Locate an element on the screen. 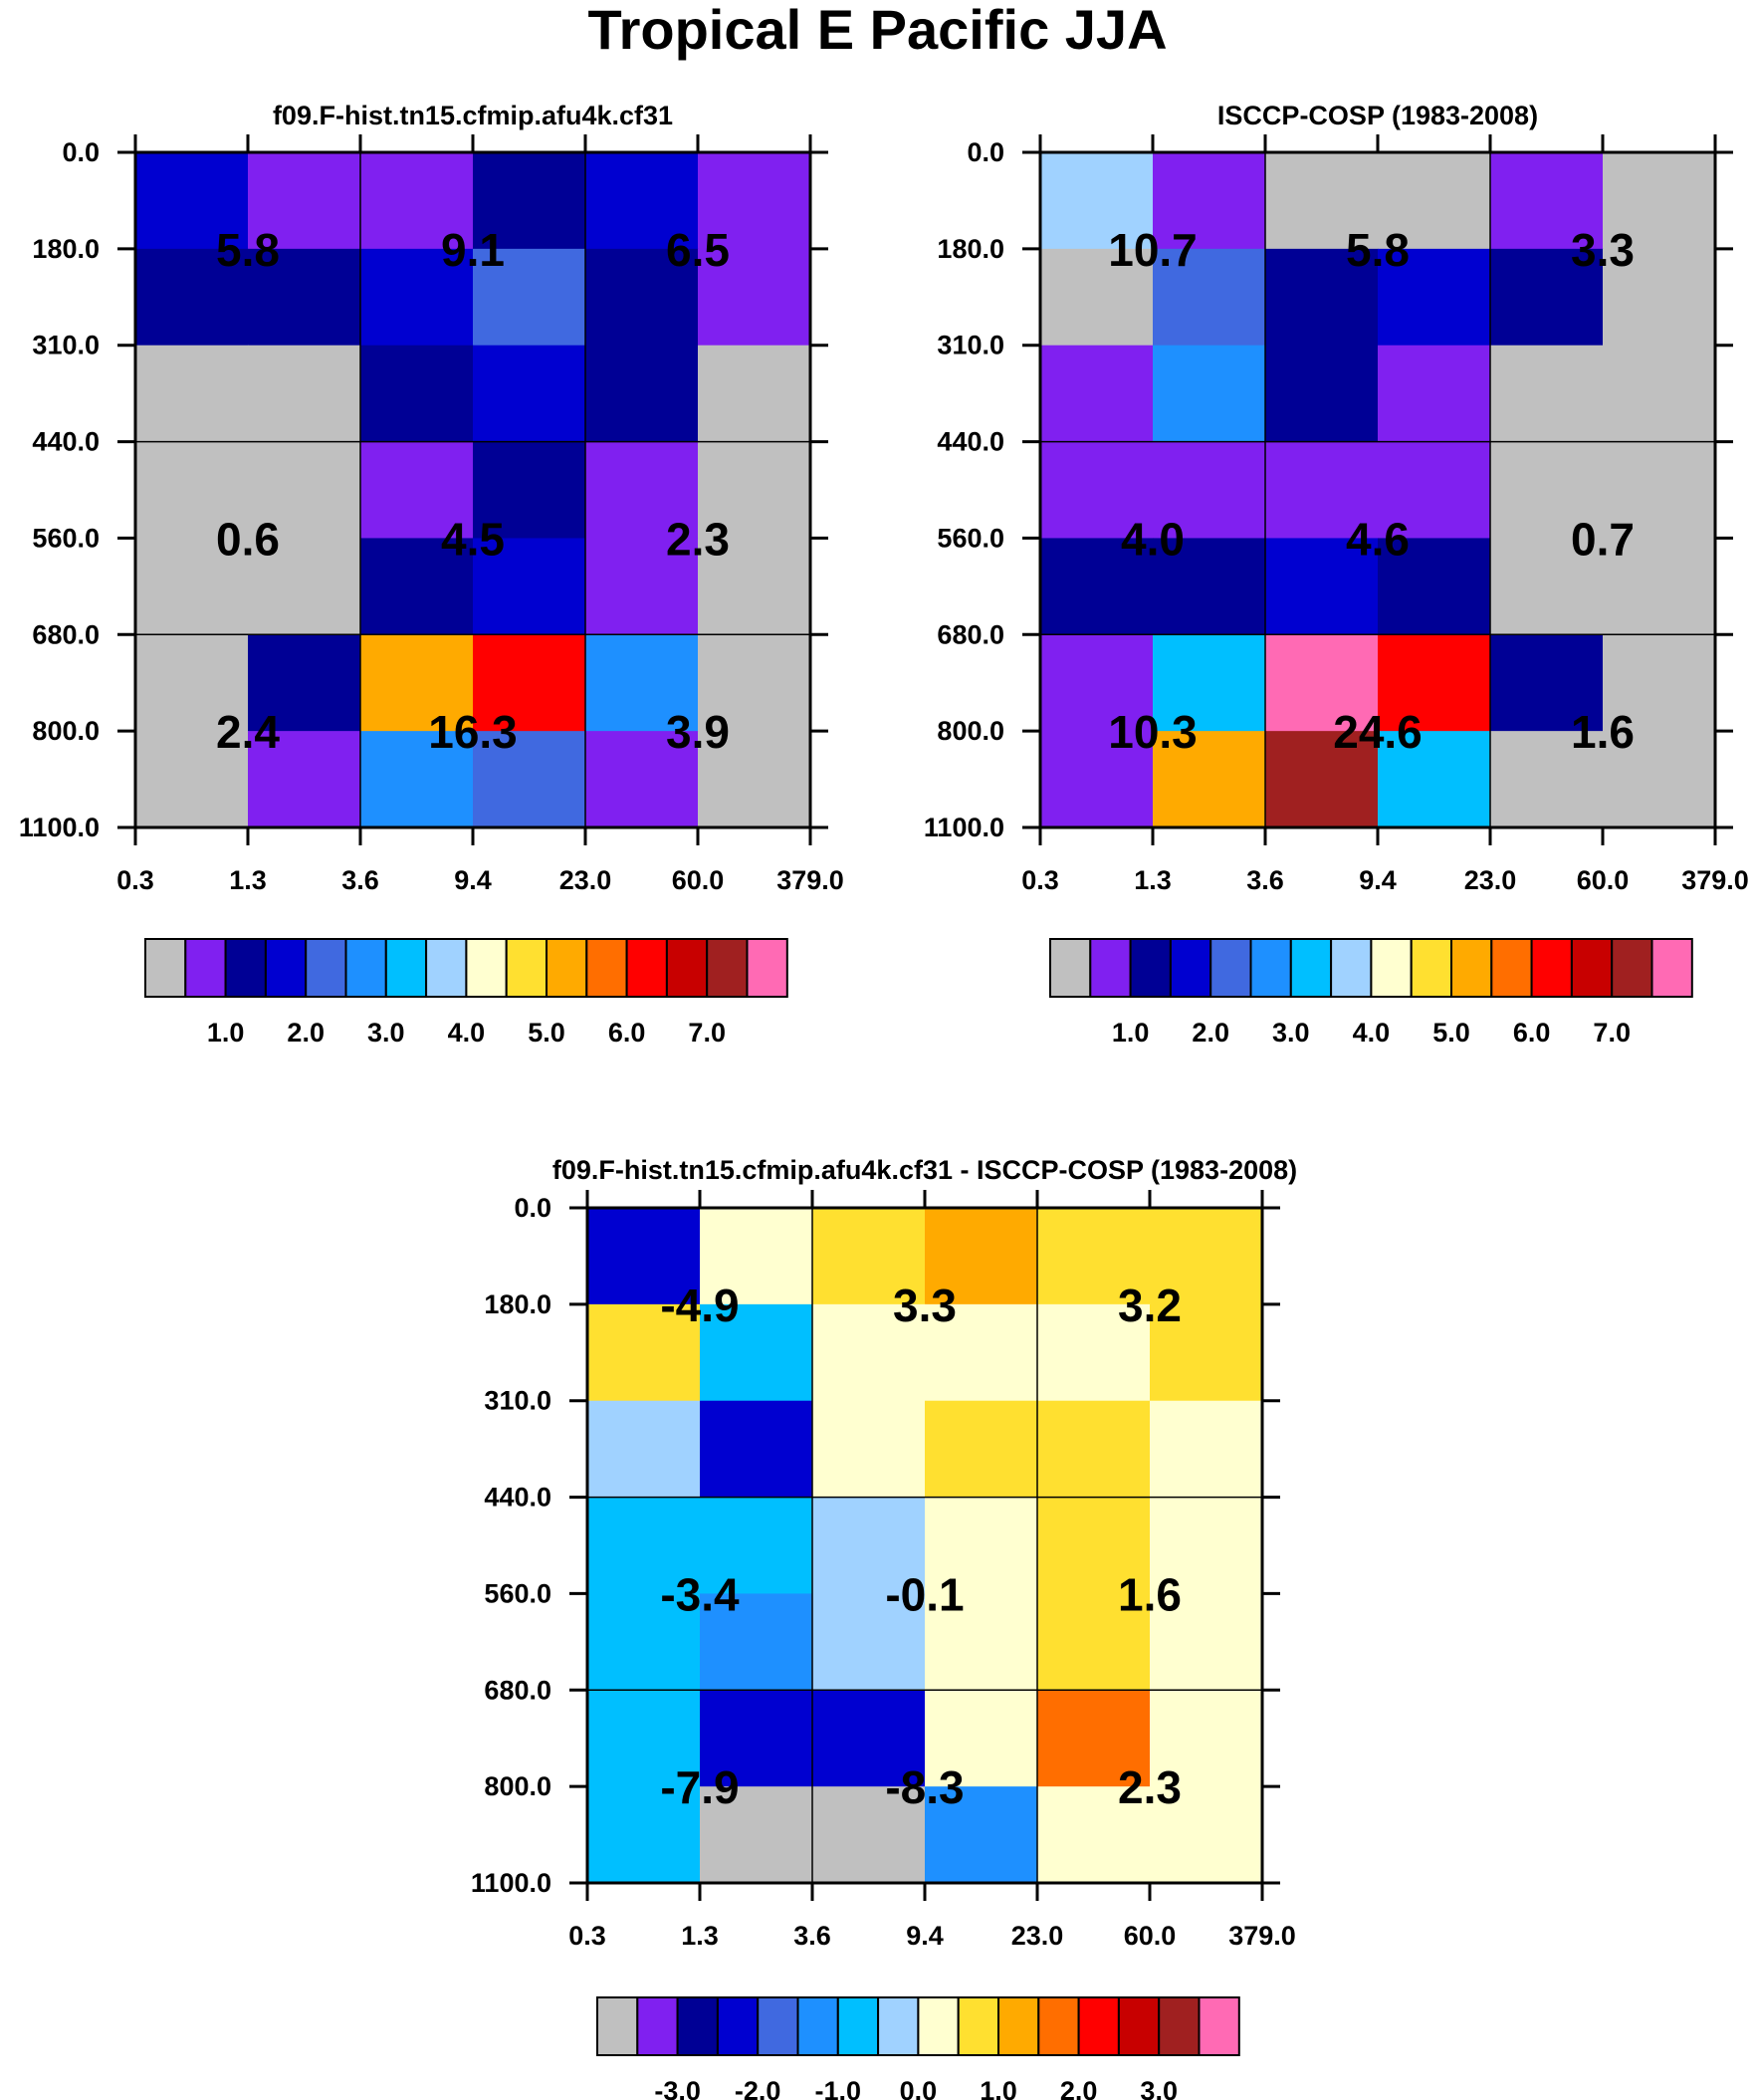  cell-value-label: 4.6 is located at coordinates (1378, 539).